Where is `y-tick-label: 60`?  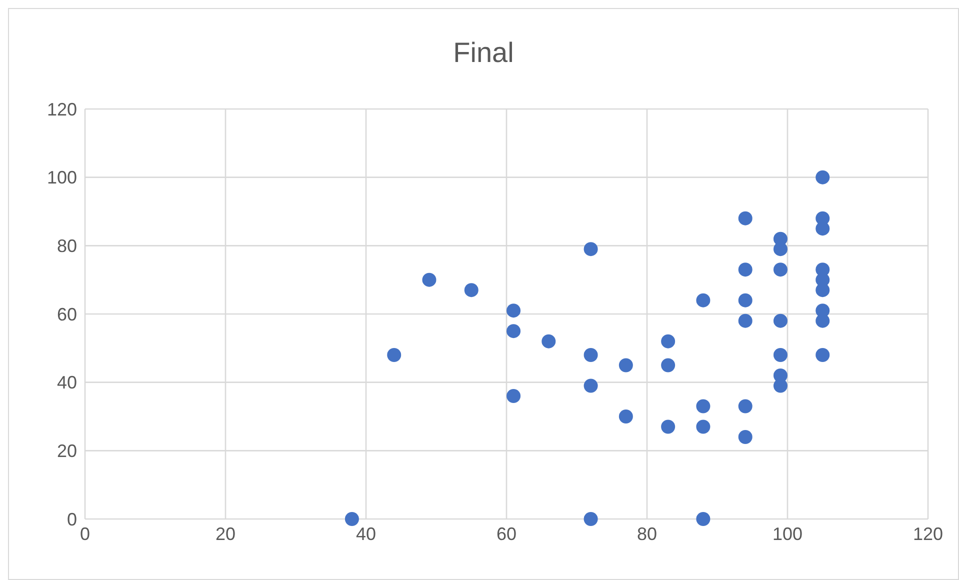 y-tick-label: 60 is located at coordinates (66, 314).